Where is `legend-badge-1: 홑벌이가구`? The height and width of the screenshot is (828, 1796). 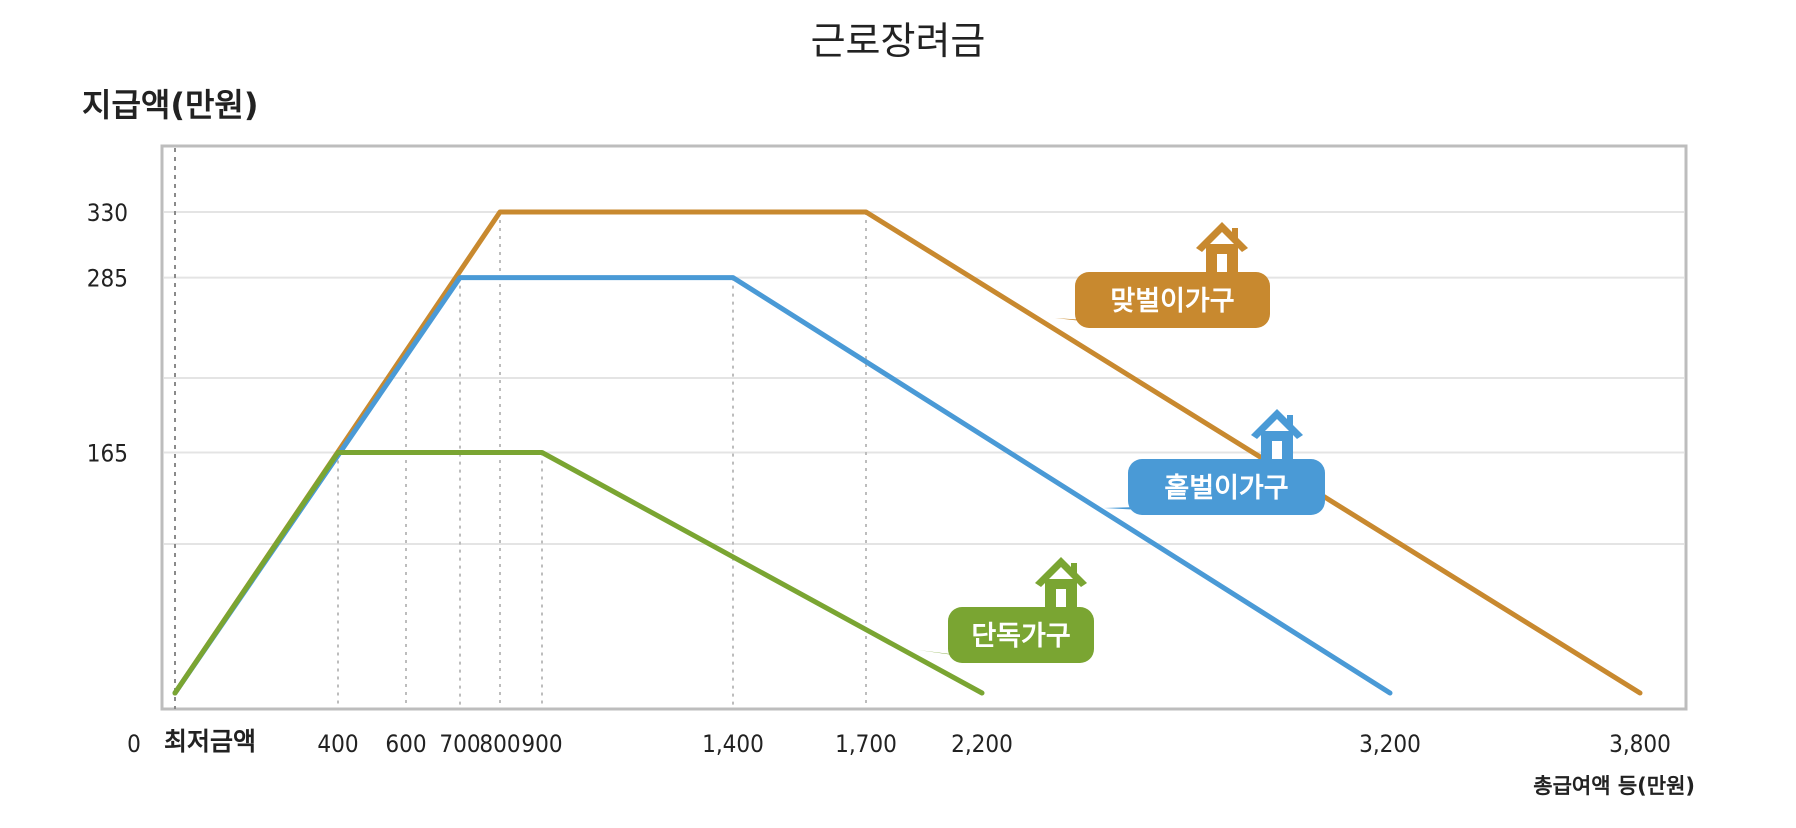 legend-badge-1: 홑벌이가구 is located at coordinates (1214, 462).